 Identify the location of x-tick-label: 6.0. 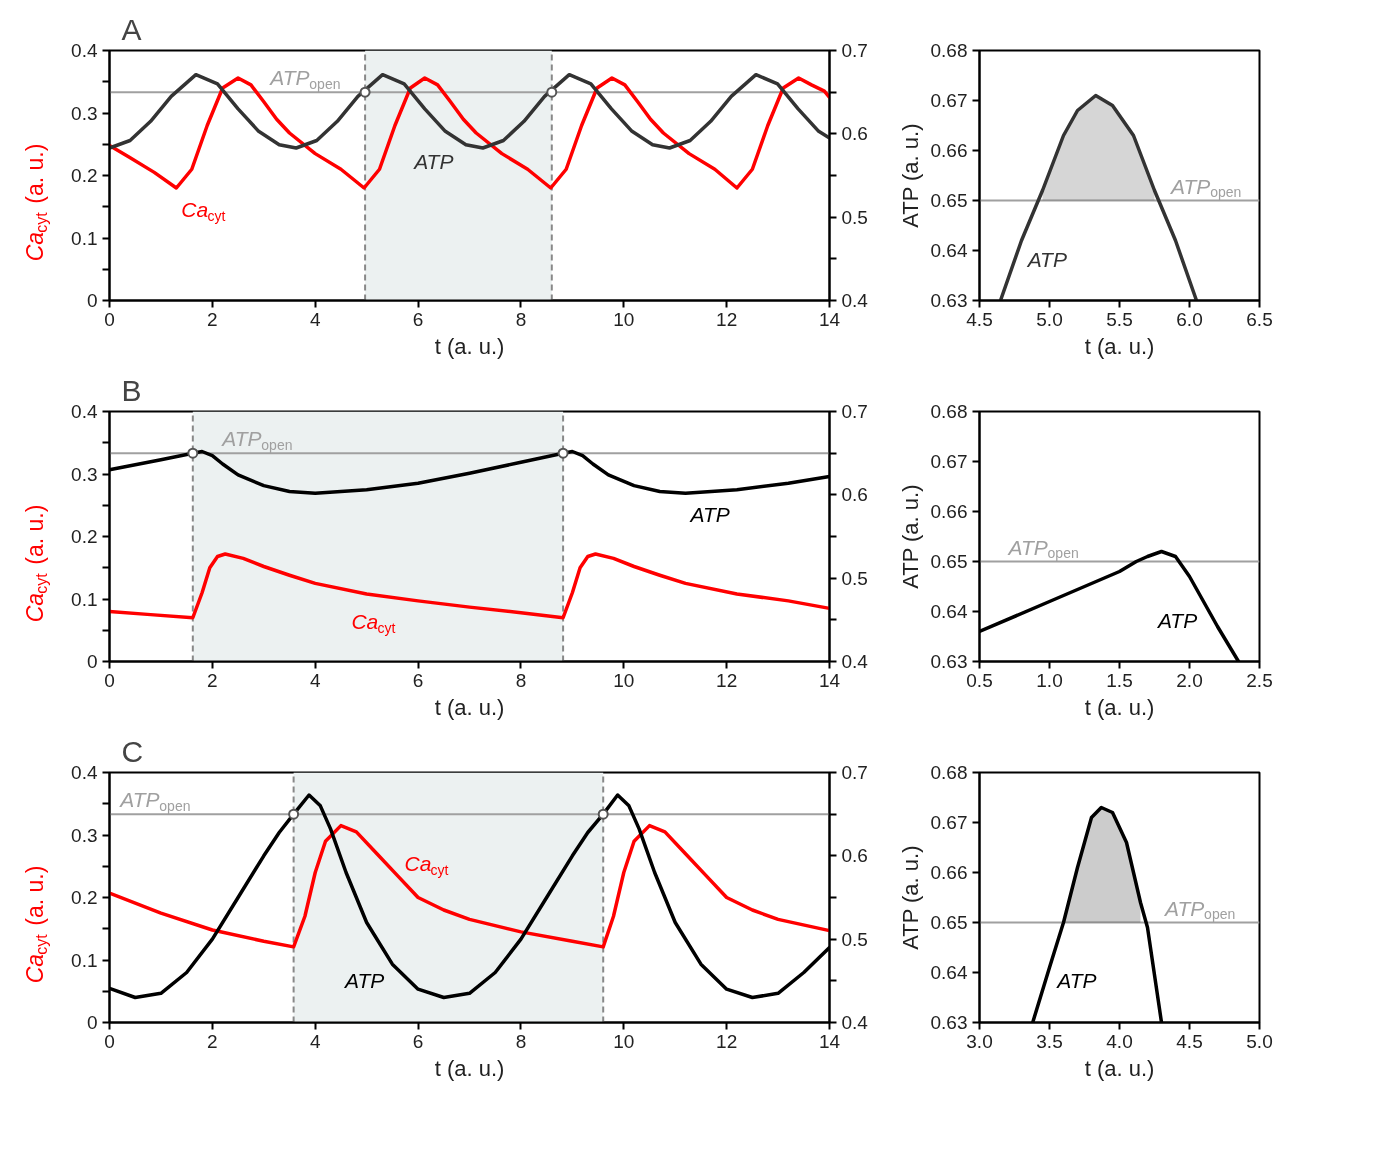
(1189, 319).